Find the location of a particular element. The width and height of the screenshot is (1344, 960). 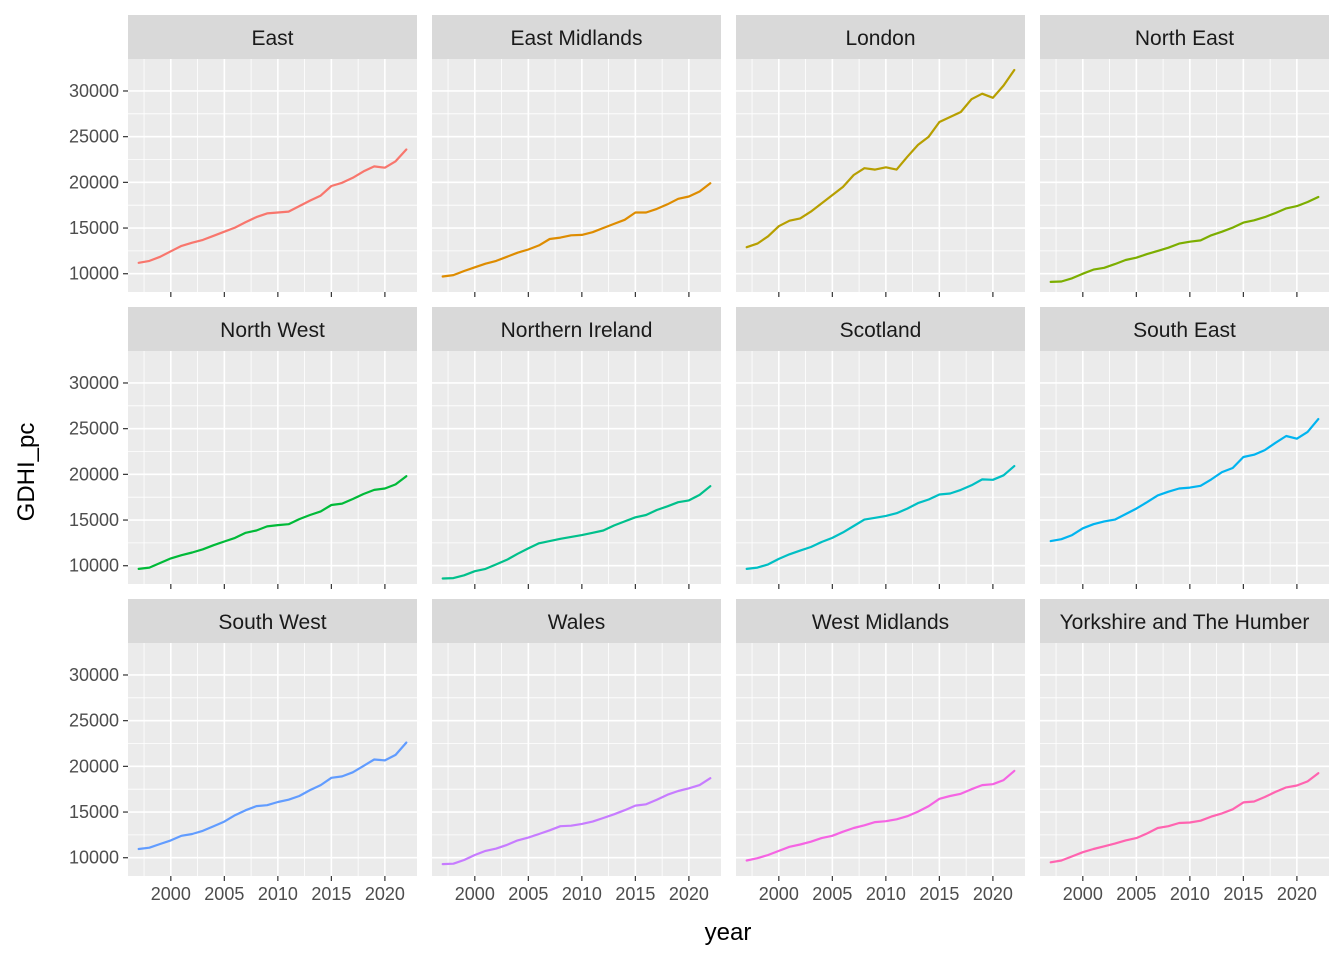

facet-strip-label: Yorkshire and The Humber is located at coordinates (1185, 622).